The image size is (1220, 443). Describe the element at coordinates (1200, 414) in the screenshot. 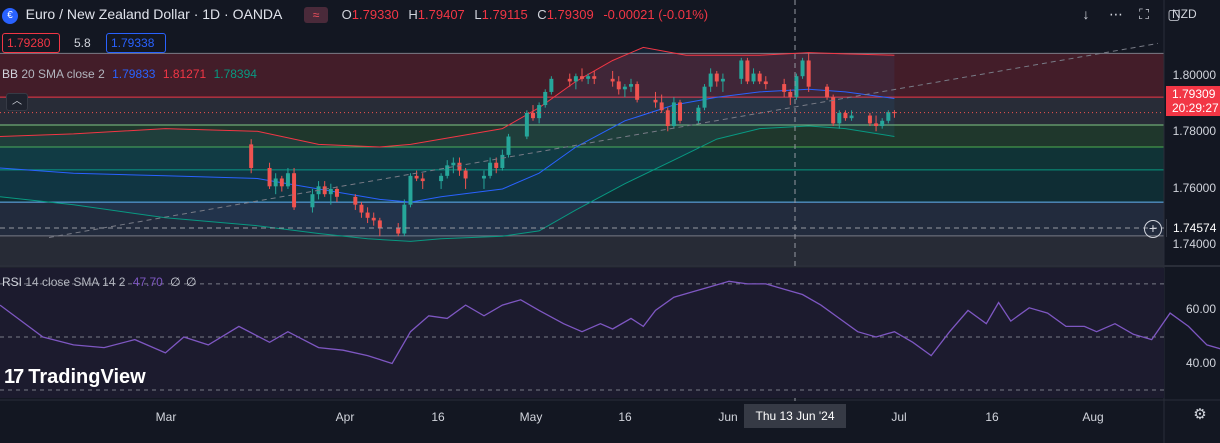

I see `settings-gear-icon: ⚙` at that location.